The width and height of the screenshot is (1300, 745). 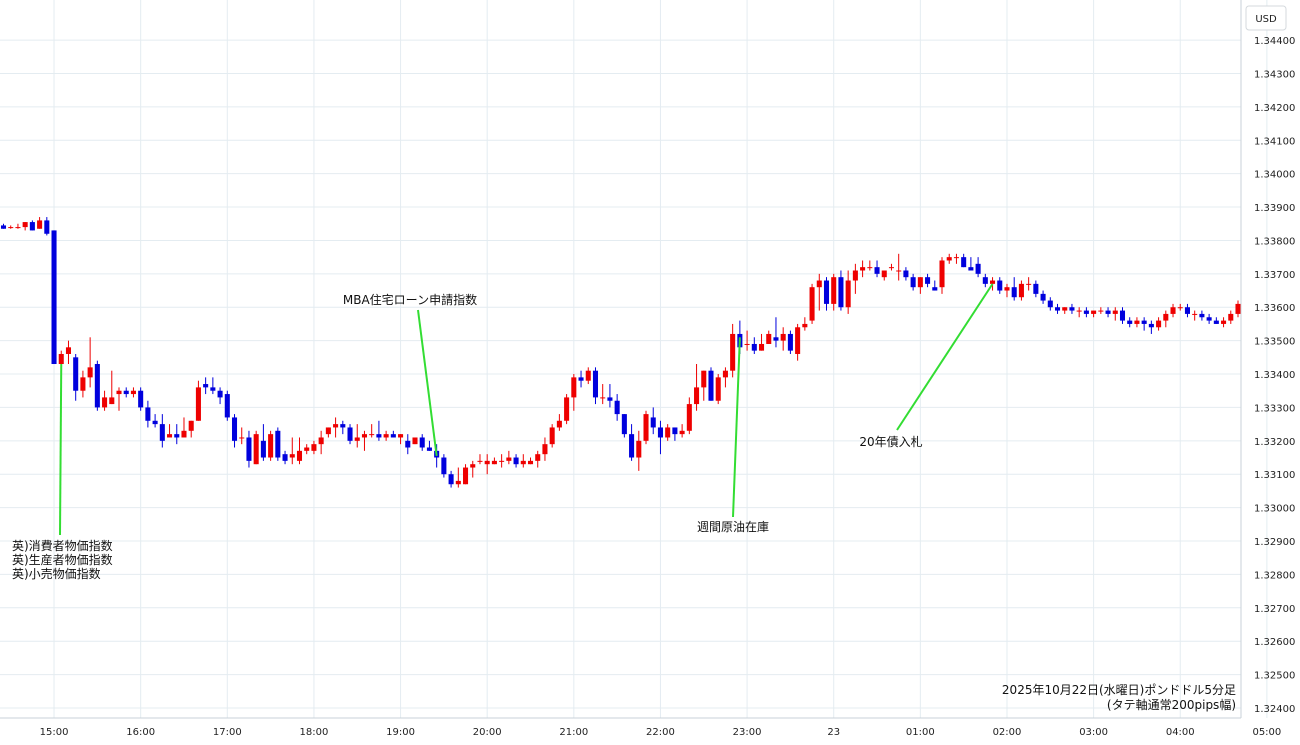 I want to click on price-tick-label: 1.32900, so click(x=1274, y=542).